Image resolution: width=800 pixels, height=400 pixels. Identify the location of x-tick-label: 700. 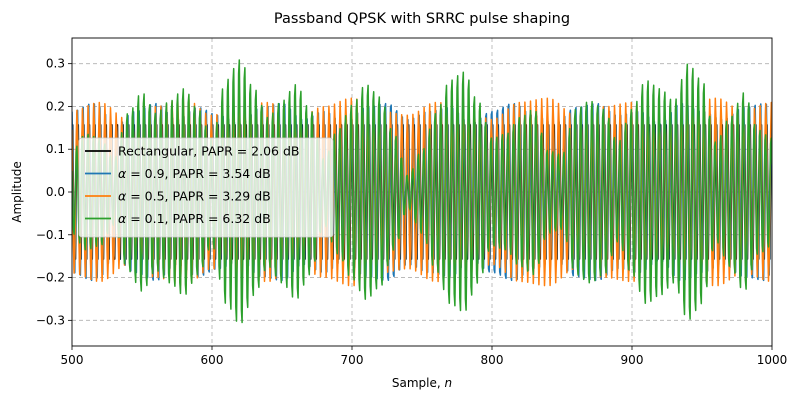
(352, 360).